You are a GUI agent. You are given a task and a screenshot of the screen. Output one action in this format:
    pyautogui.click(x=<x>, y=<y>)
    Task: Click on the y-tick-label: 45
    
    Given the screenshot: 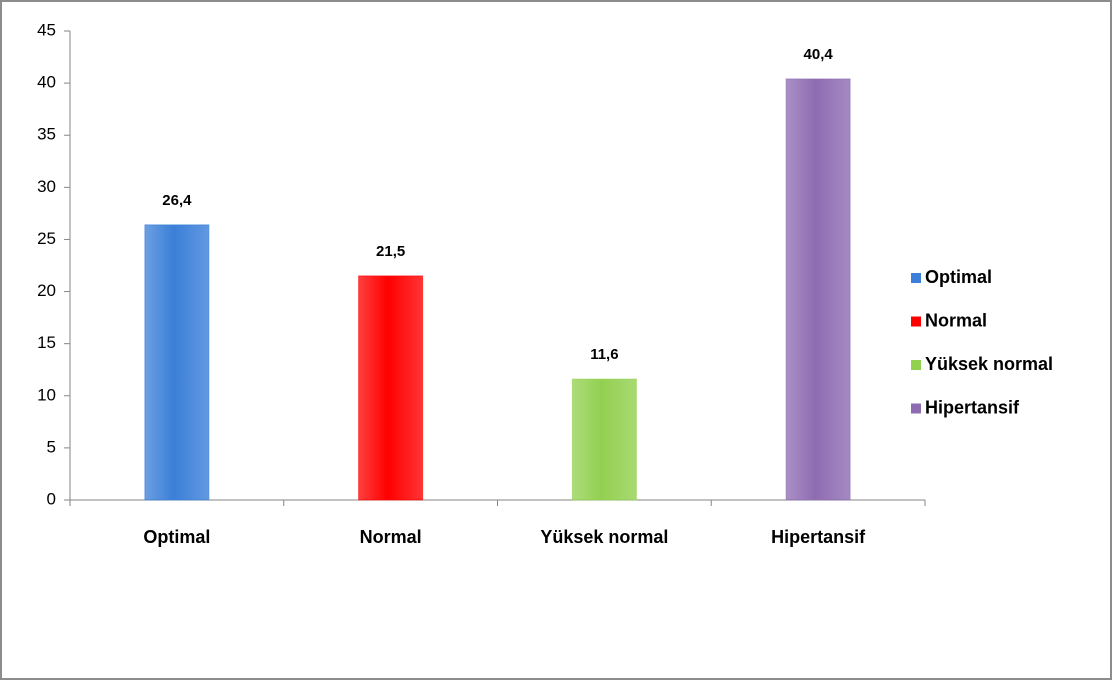 What is the action you would take?
    pyautogui.click(x=46, y=29)
    